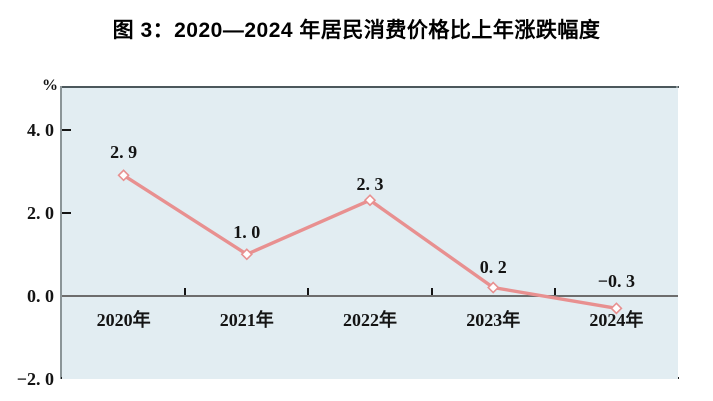  I want to click on x-axis-category-label: 2020年, so click(123, 320).